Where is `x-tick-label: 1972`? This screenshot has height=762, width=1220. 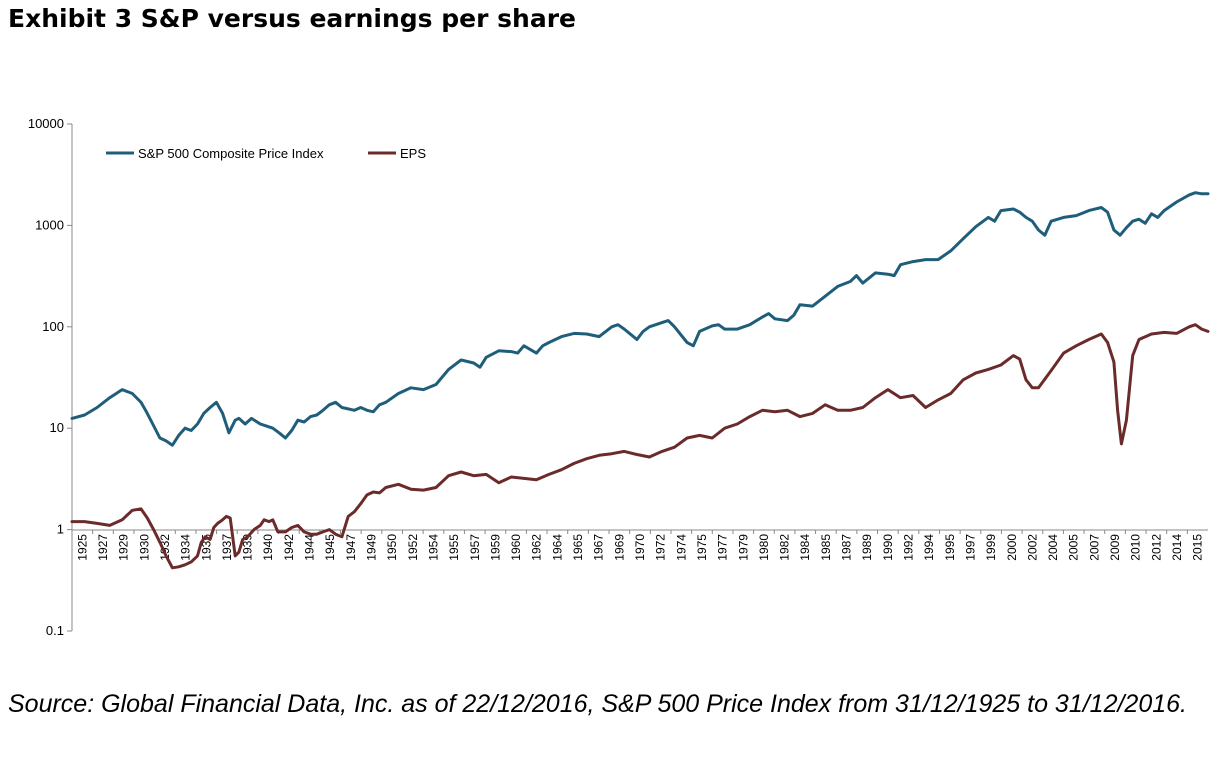
x-tick-label: 1972 is located at coordinates (661, 547).